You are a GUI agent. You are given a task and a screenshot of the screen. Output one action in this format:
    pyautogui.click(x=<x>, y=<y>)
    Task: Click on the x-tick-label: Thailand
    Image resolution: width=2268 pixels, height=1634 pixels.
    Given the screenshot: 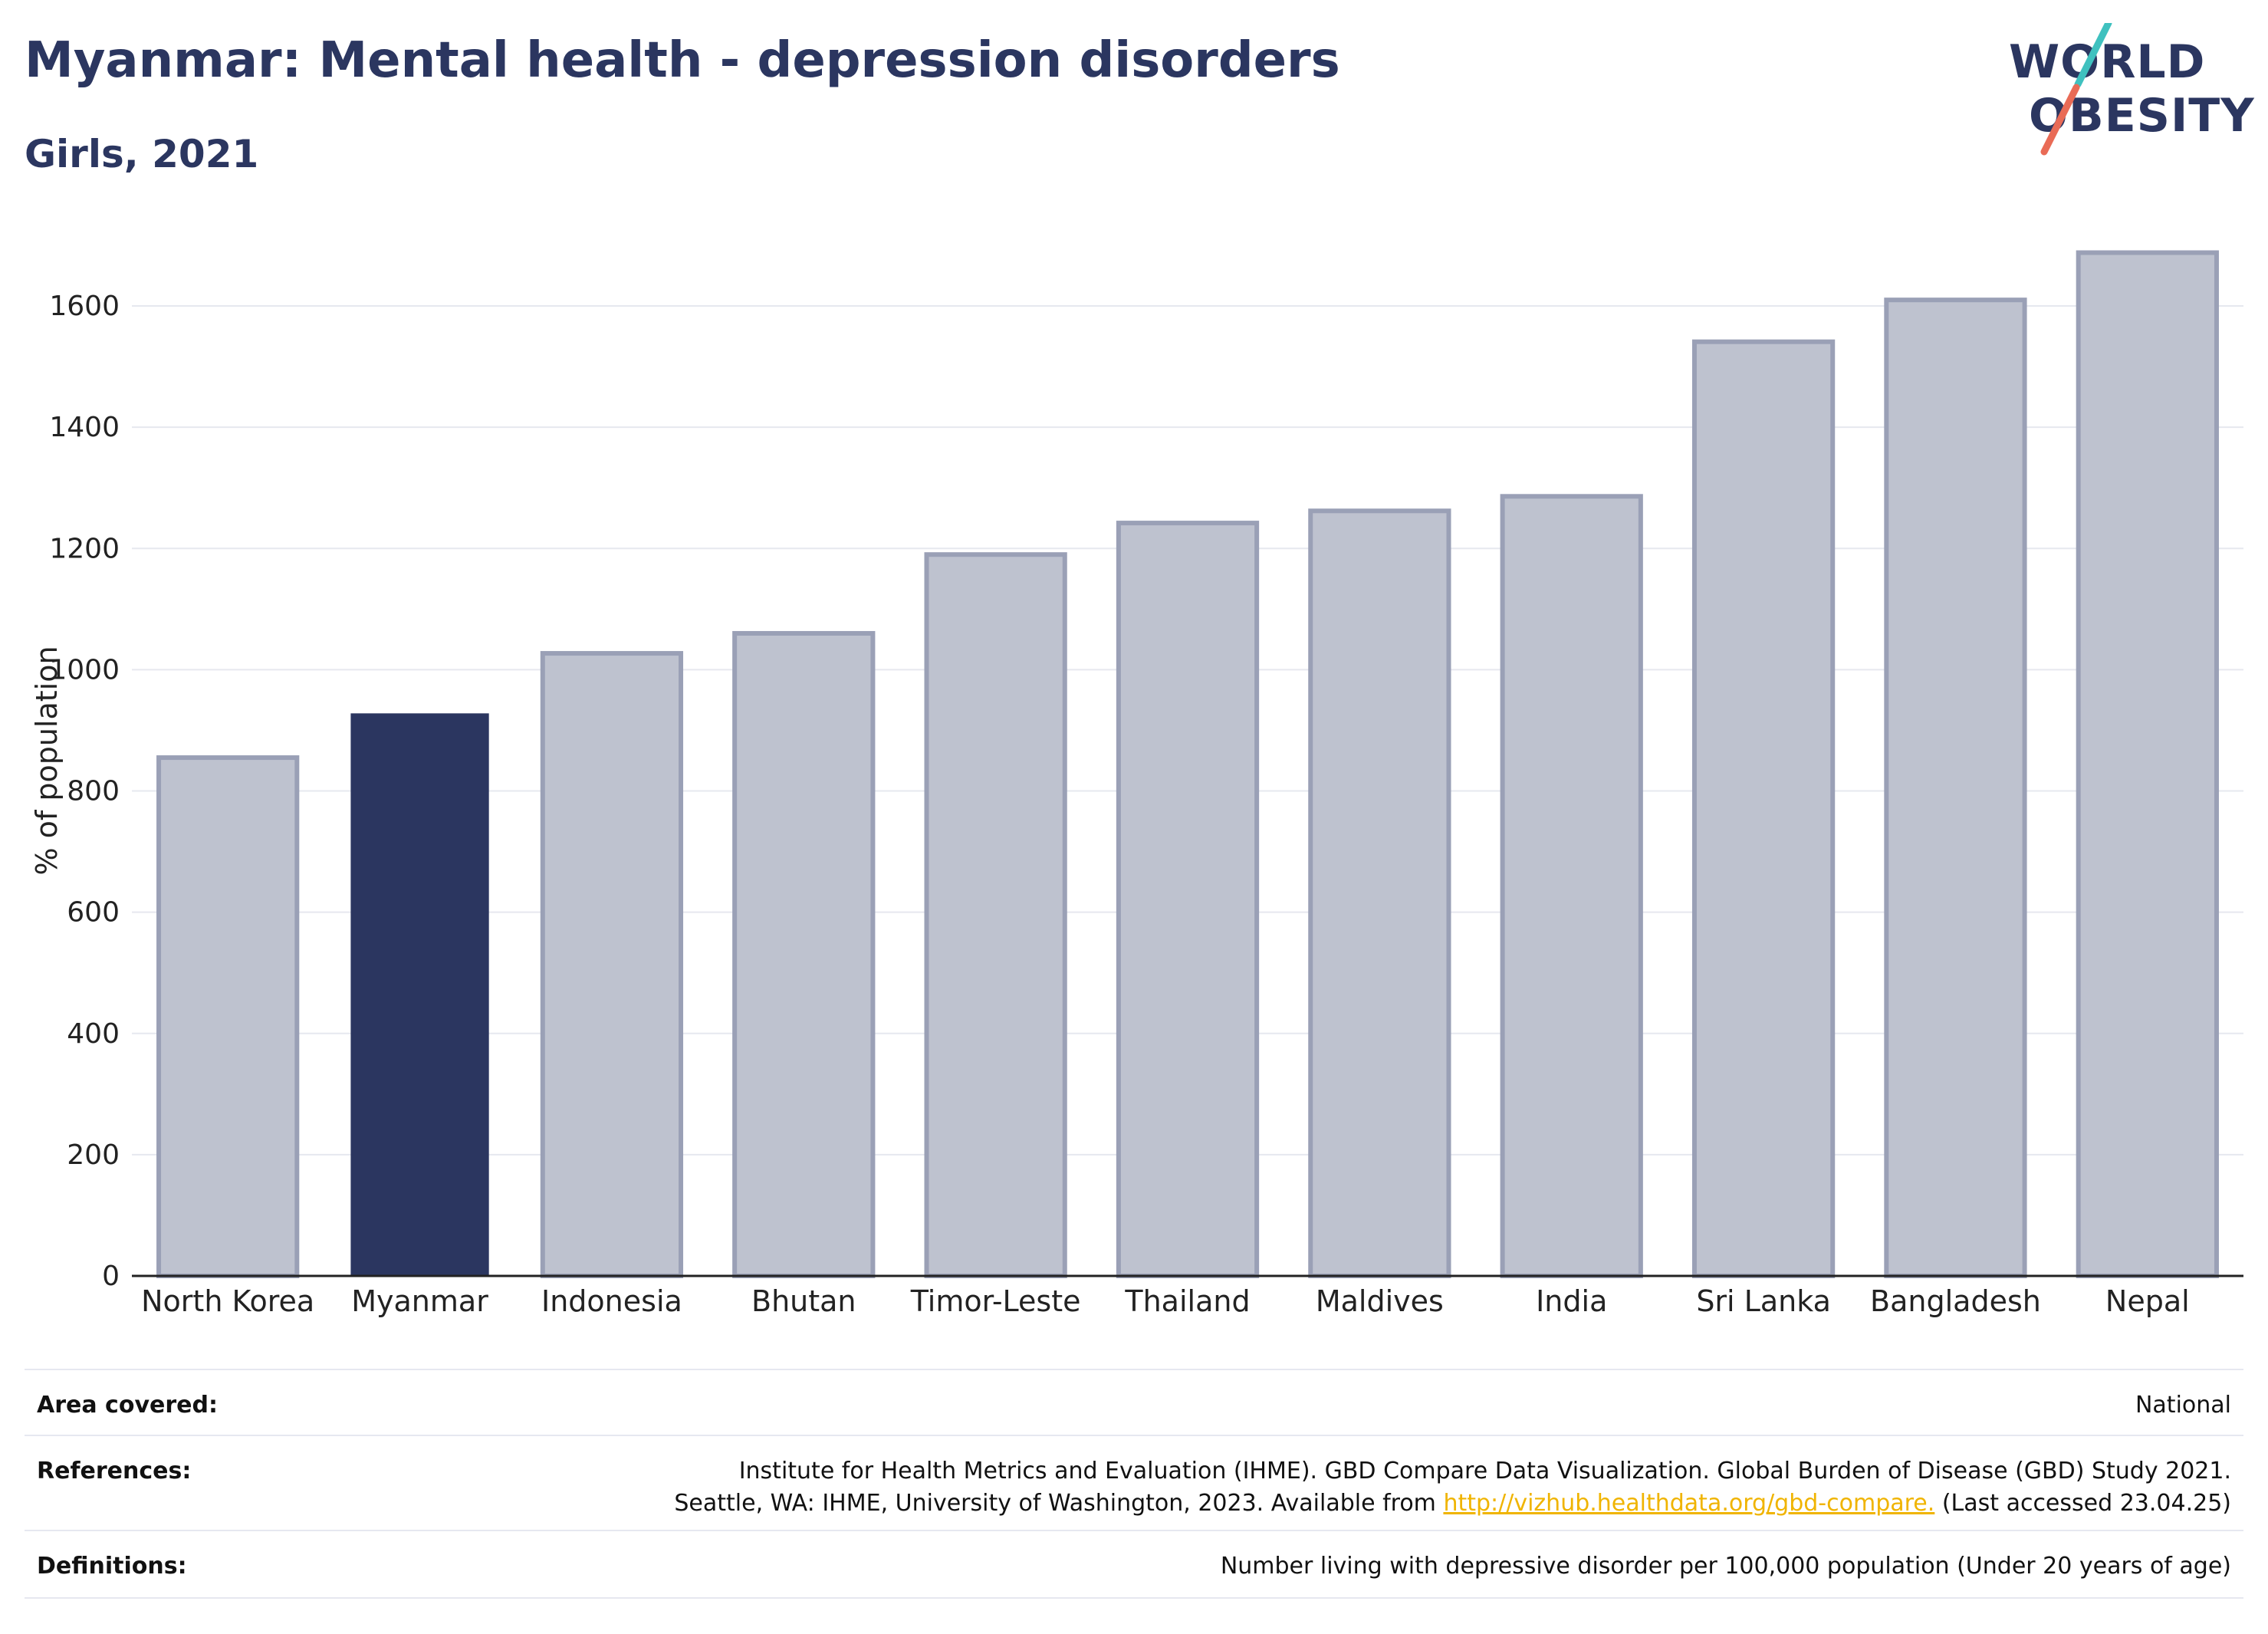 What is the action you would take?
    pyautogui.click(x=1187, y=1301)
    